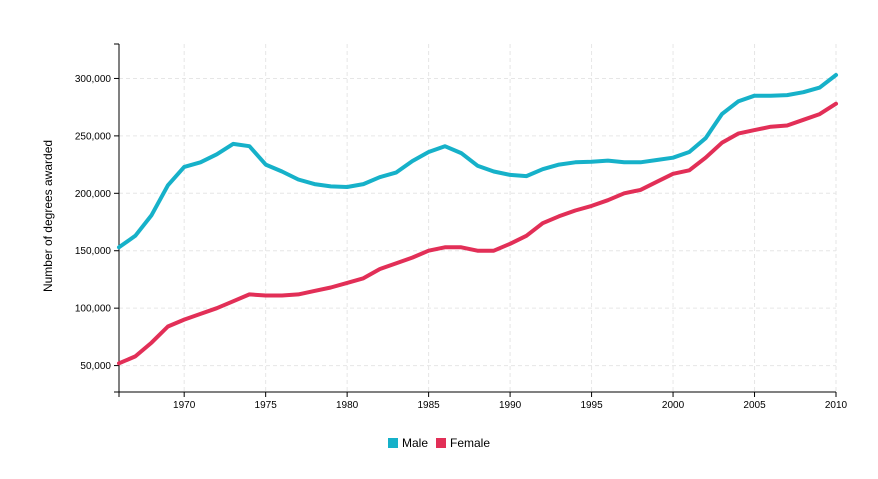 The image size is (878, 479). I want to click on y-tick-label: 50,000, so click(95, 366).